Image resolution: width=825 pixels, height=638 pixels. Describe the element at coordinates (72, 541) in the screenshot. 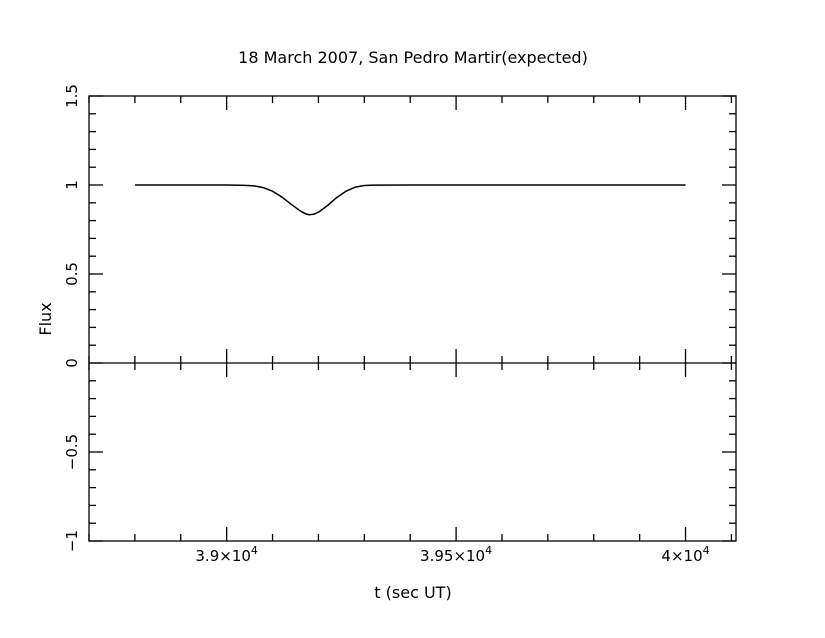

I see `y-tick-label: −1` at that location.